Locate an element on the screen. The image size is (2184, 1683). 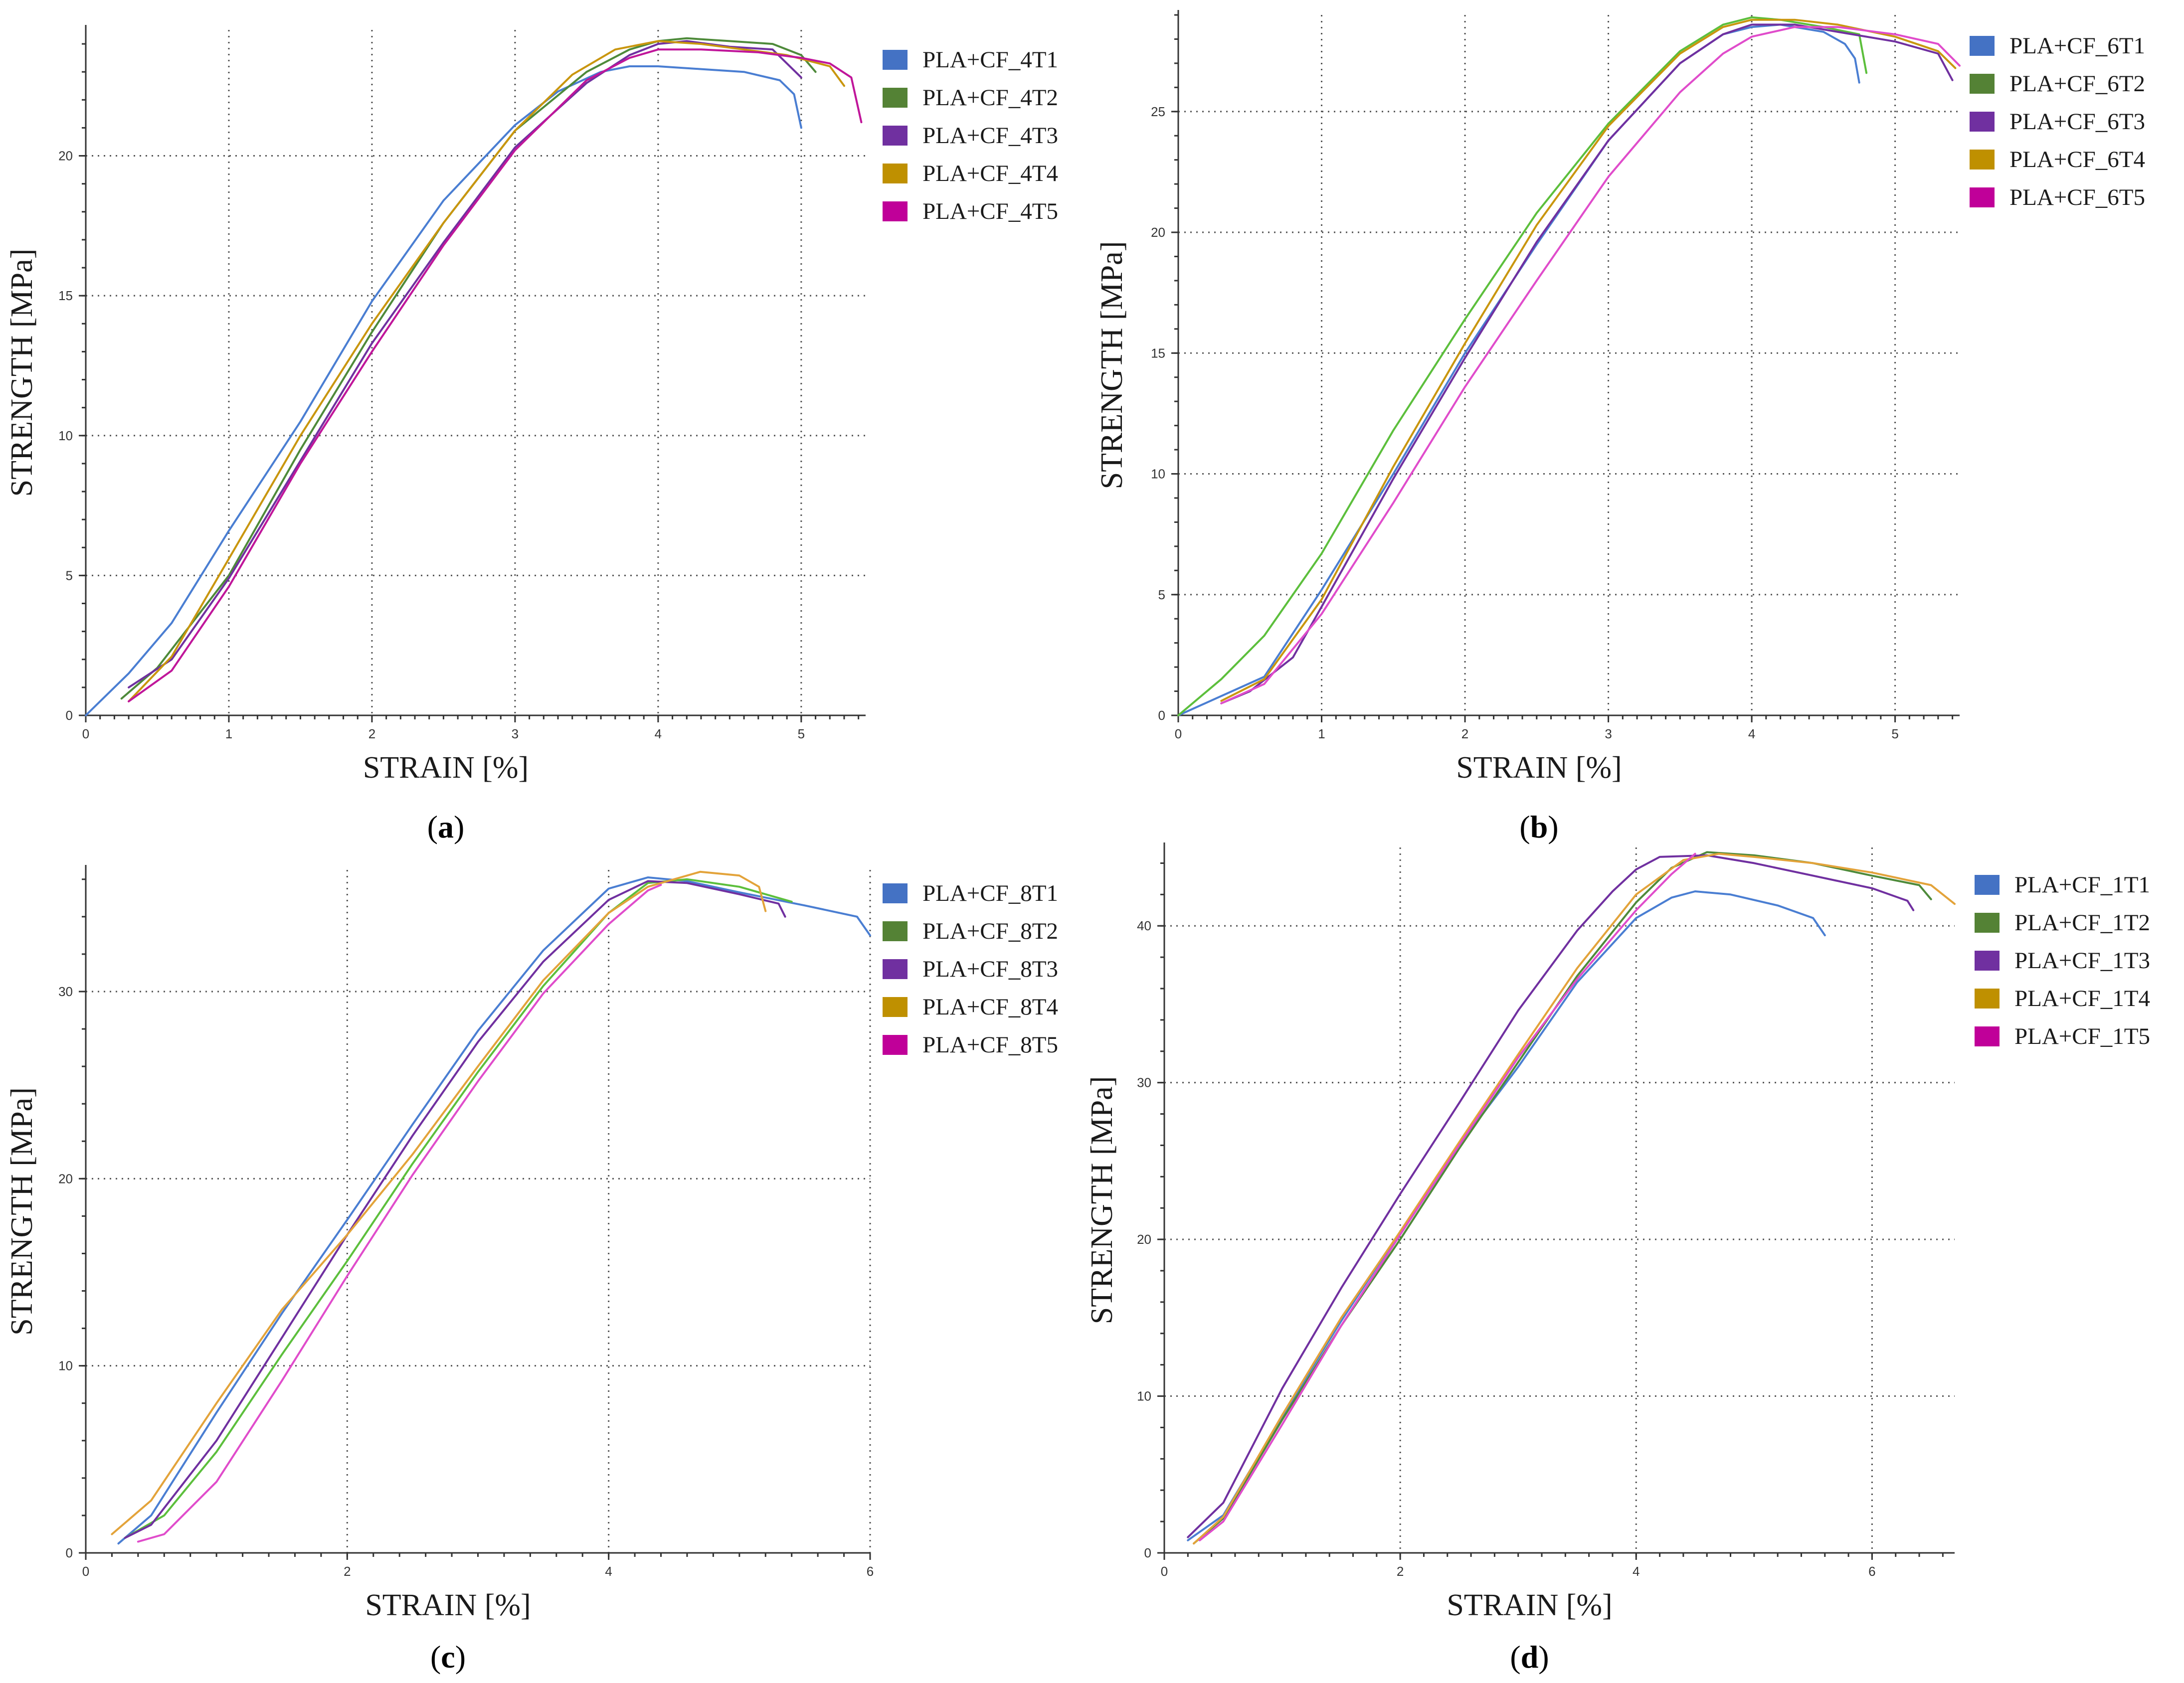
legend-label: PLA+CF_4T5 is located at coordinates (990, 211).